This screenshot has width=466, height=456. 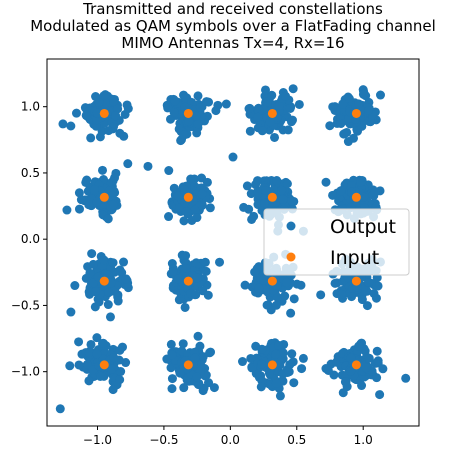 What do you see at coordinates (163, 440) in the screenshot?
I see `x-tick-label: −0.5` at bounding box center [163, 440].